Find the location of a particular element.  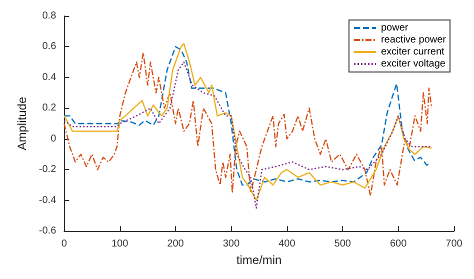

y-tick-label: 0.8 is located at coordinates (49, 16).